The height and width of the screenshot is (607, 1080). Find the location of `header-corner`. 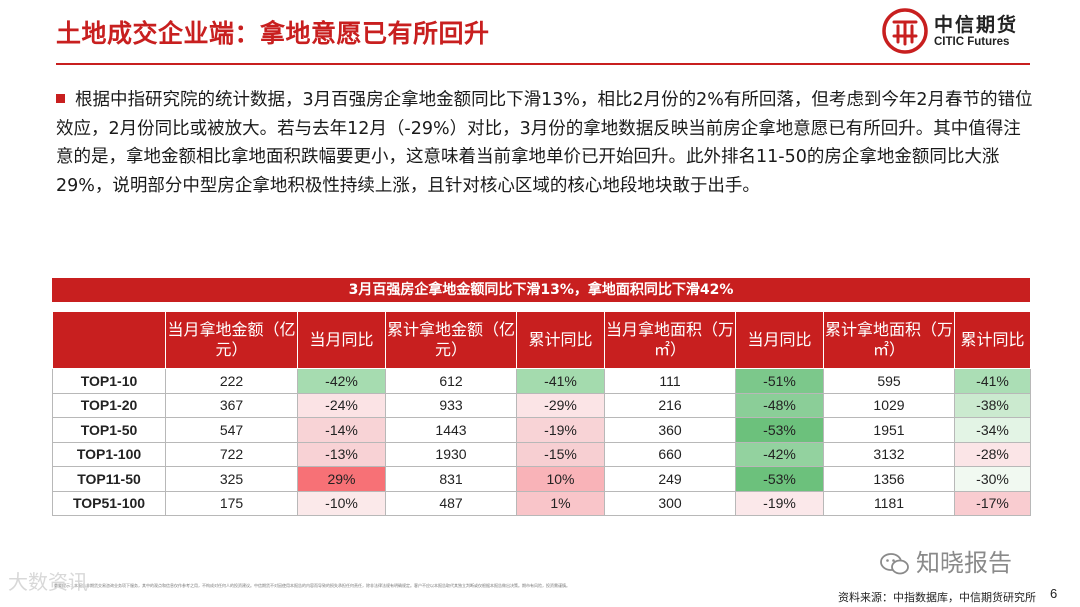

header-corner is located at coordinates (109, 340).